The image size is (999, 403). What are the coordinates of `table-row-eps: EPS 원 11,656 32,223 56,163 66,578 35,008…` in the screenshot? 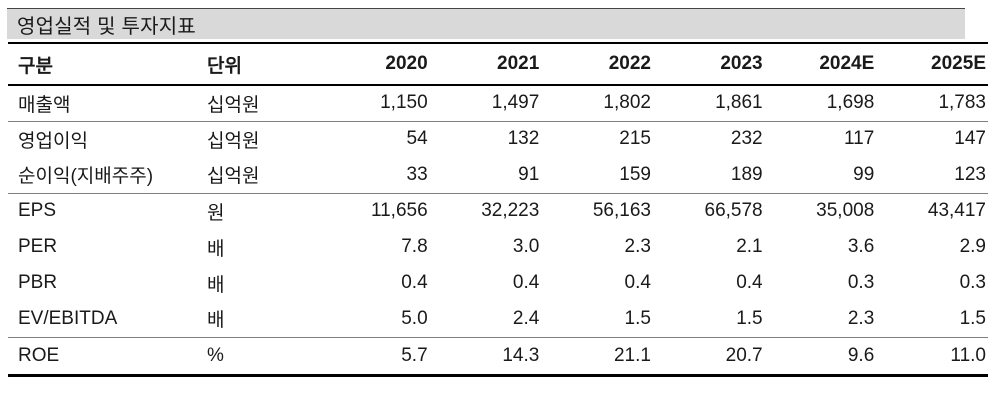 It's located at (498, 211).